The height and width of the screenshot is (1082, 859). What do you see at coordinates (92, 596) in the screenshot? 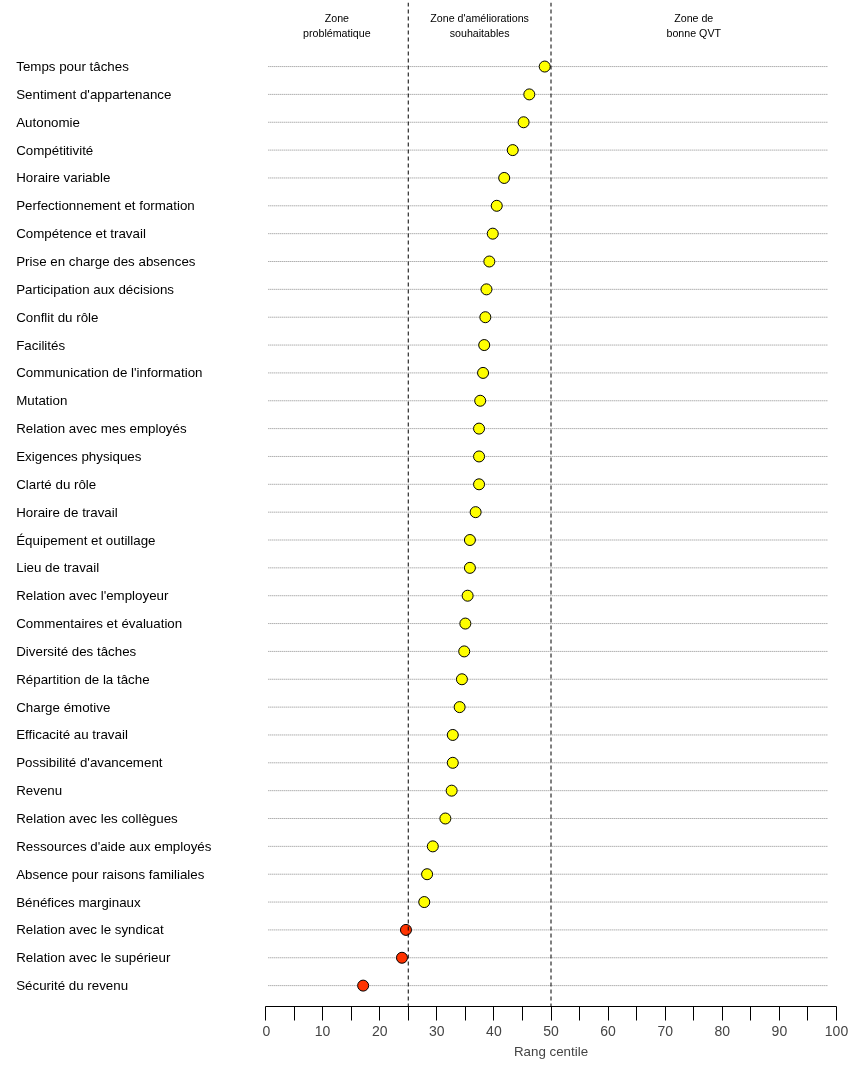
I see `y-tick-label: Relation avec l'employeur` at bounding box center [92, 596].